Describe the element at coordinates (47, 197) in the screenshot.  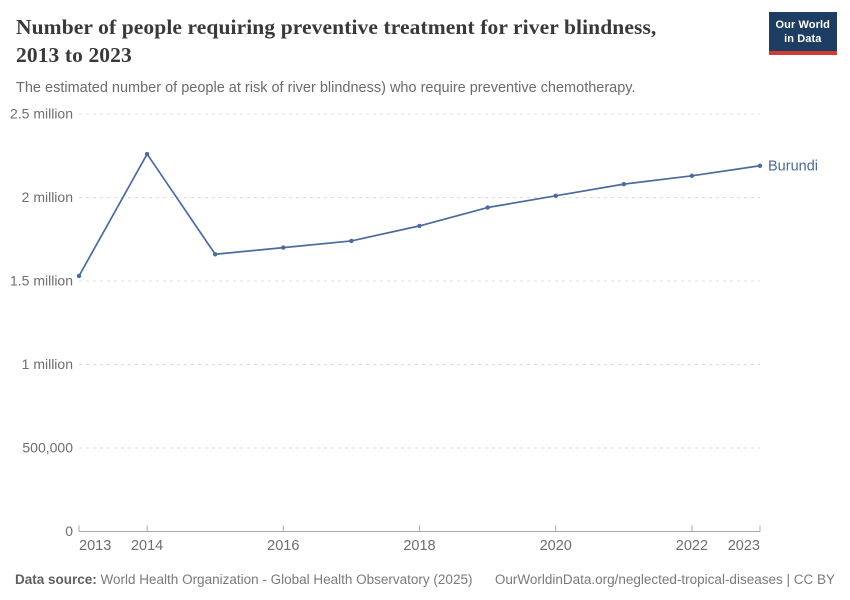
I see `y-axis-tick-label: 2 million` at that location.